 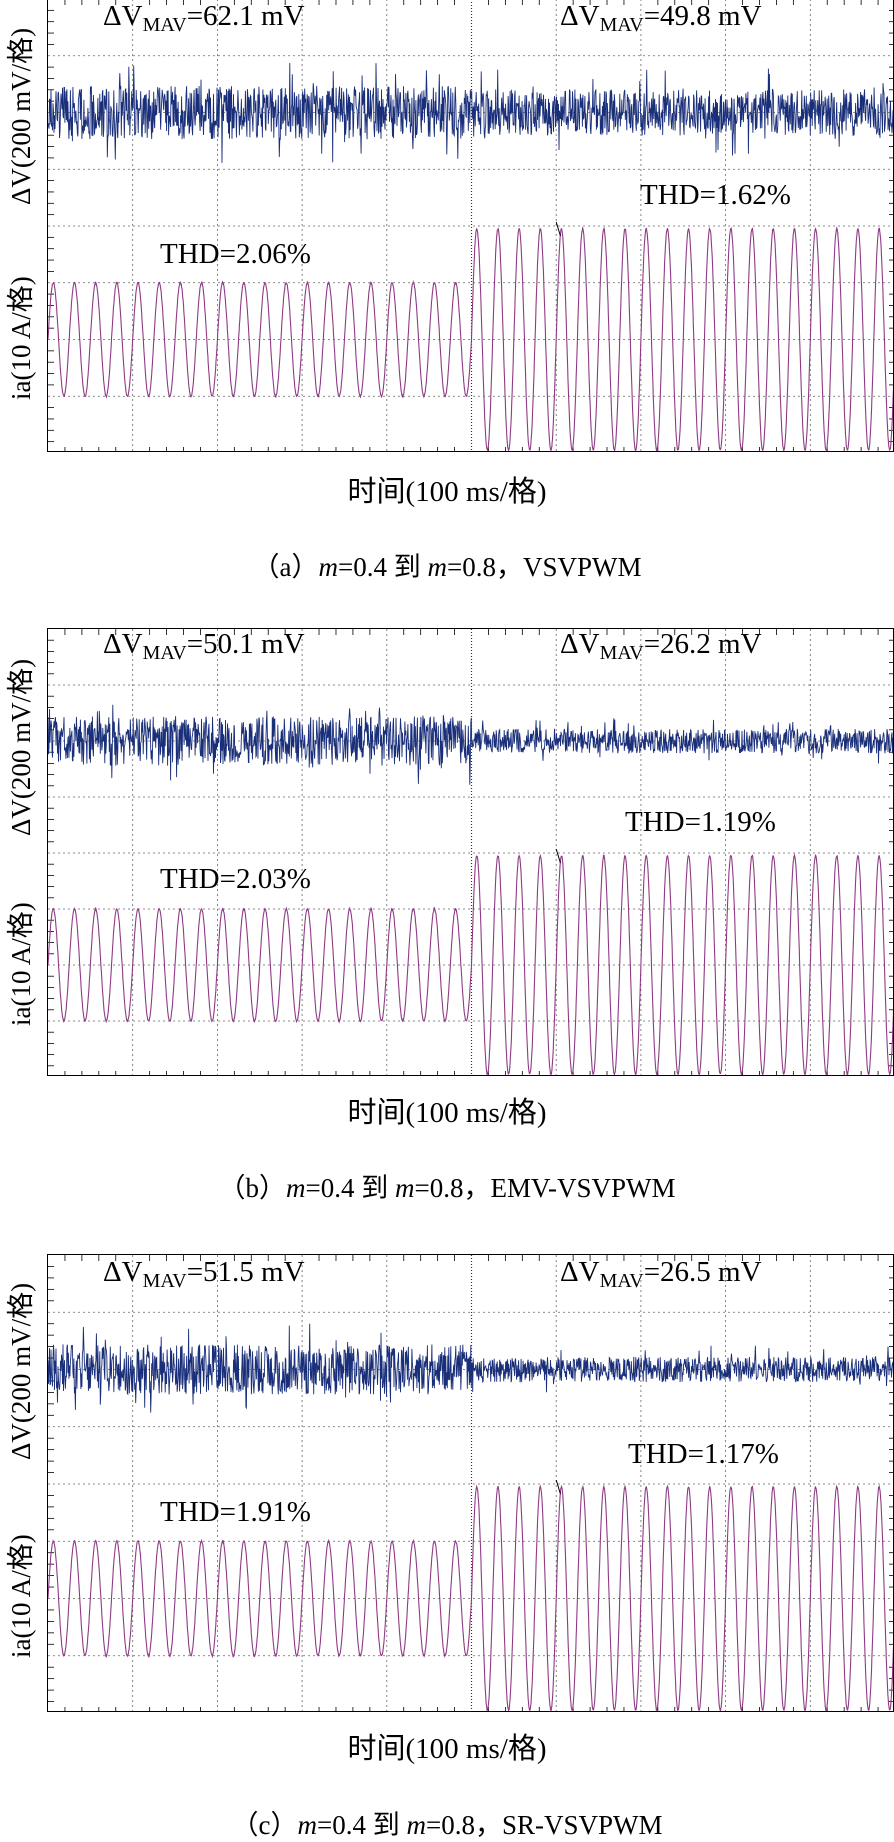 What do you see at coordinates (235, 254) in the screenshot?
I see `thd-left: THD=2.06%` at bounding box center [235, 254].